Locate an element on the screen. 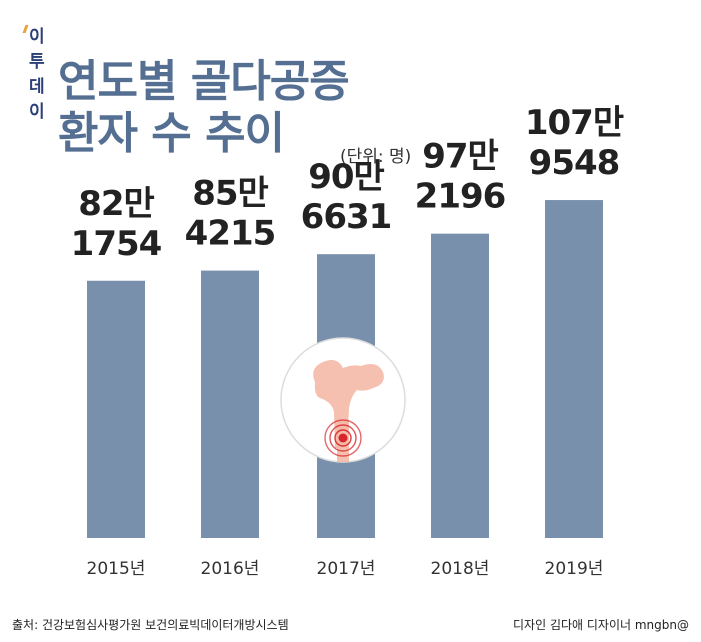 The height and width of the screenshot is (642, 701). value-label-1-rest: 4215 is located at coordinates (230, 234).